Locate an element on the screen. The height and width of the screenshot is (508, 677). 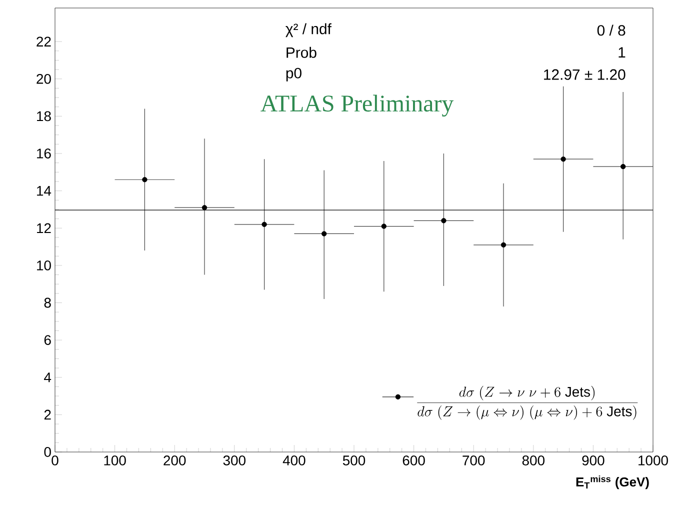
legend-label: $\frac{d\sigma\;(Z\to\nu\;\nu+6\ \mathrm{Jets})}{d\sigma\;(Z\to(\mu\Leftrightarrow\nu)\;(\mu\Leftrightarrow\nu)+6\ \mathrm{Jets})}$ is located at coordinates (527, 403).